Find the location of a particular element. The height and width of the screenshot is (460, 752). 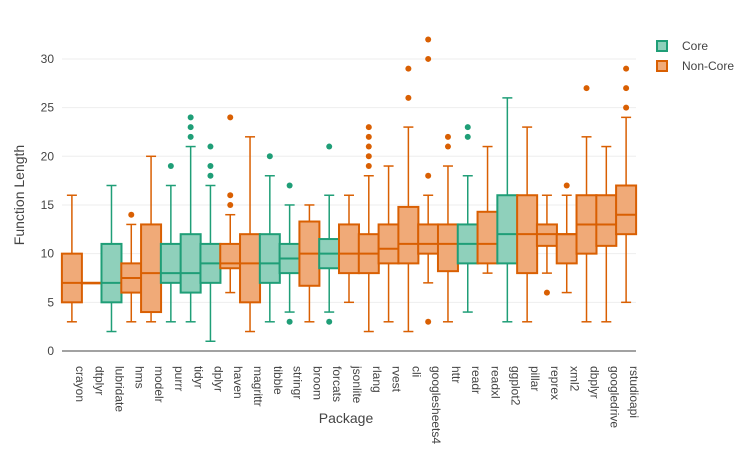

x-tick-label-tidyr: tidyr is located at coordinates (199, 377).